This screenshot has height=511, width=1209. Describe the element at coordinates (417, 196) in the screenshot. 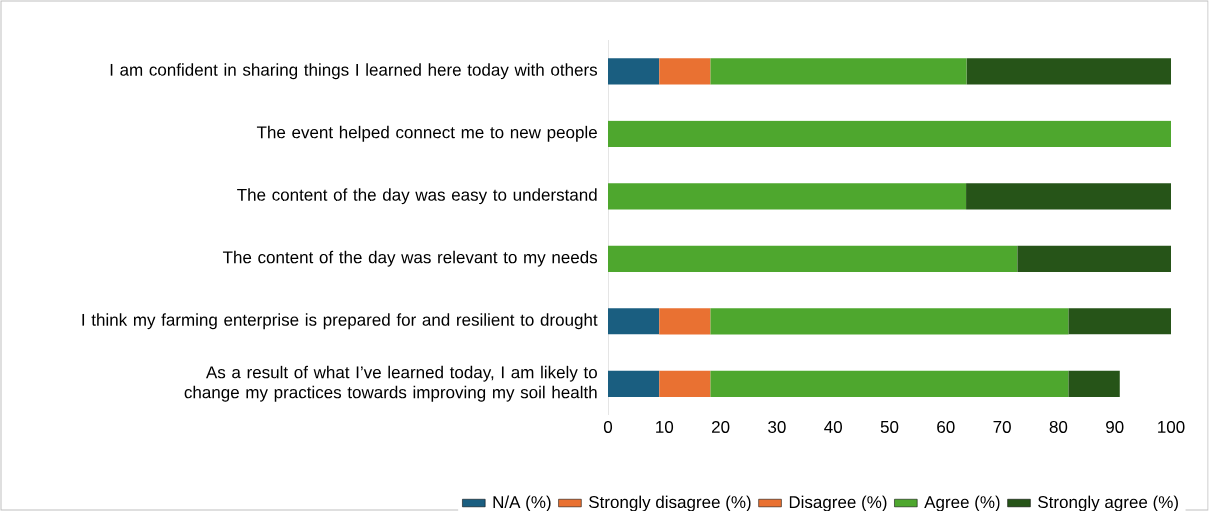

I see `y-tick-label: The content of the day was easy to understand` at that location.